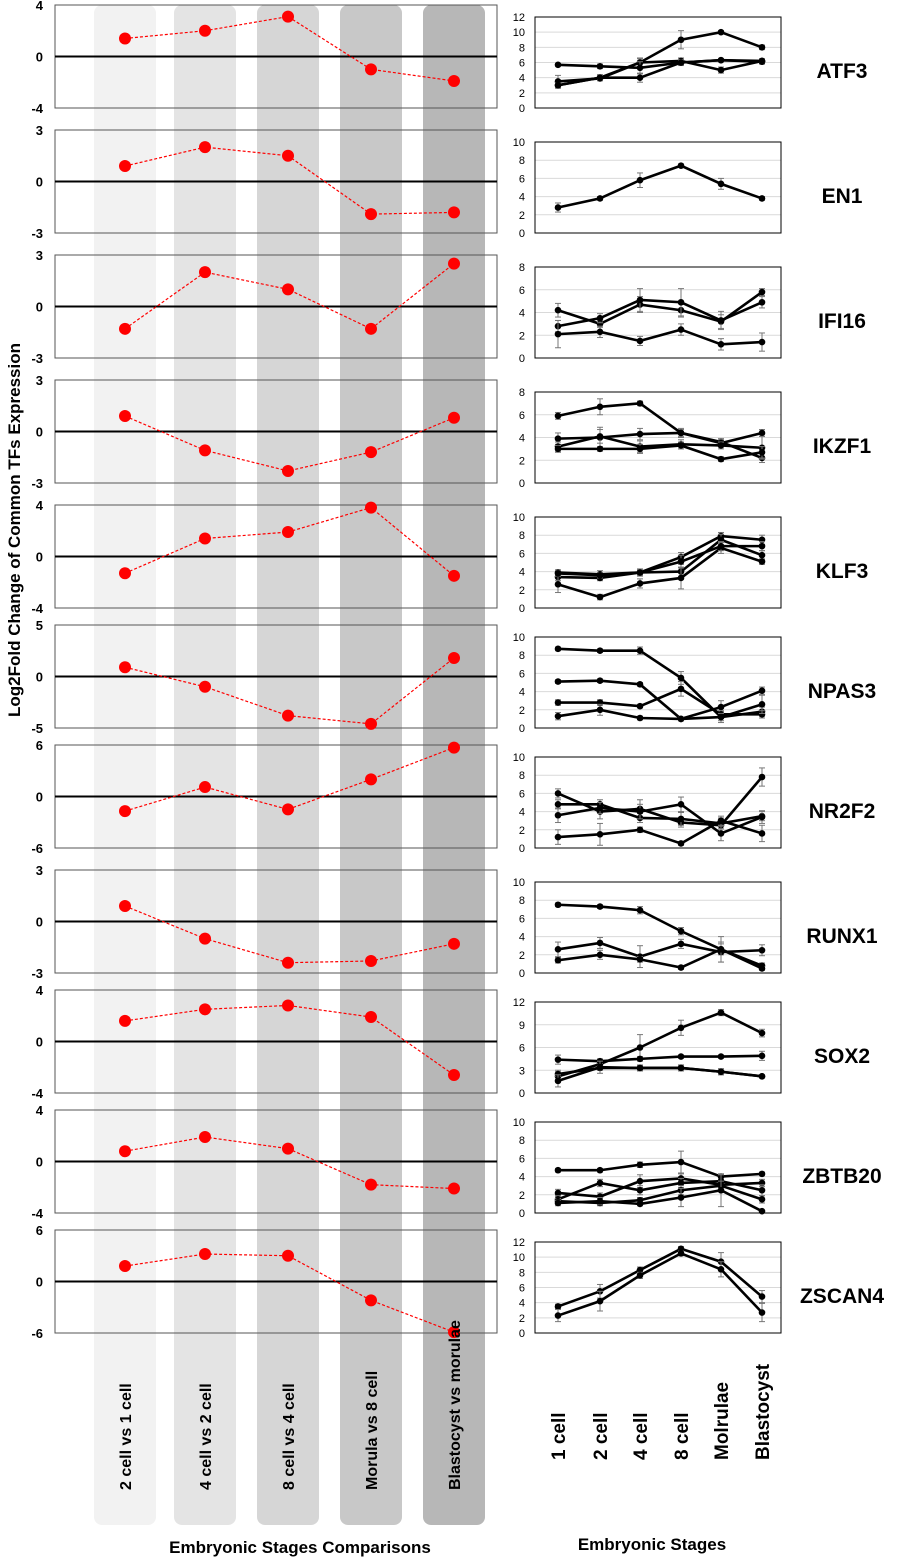 This screenshot has width=900, height=1568. I want to click on gene-label: NPAS3, so click(842, 691).